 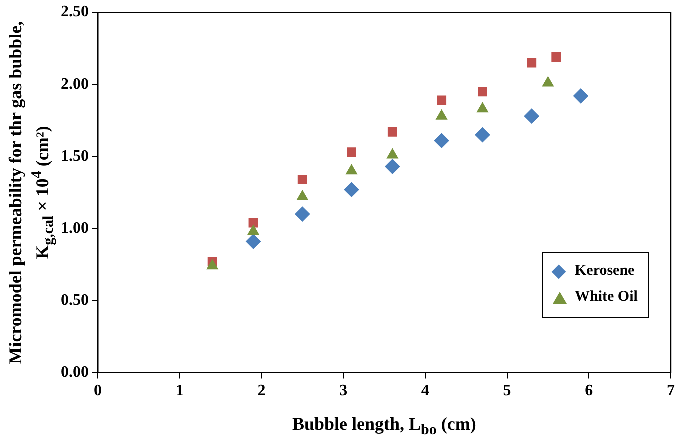 I want to click on x-tick-label: 3, so click(x=344, y=391).